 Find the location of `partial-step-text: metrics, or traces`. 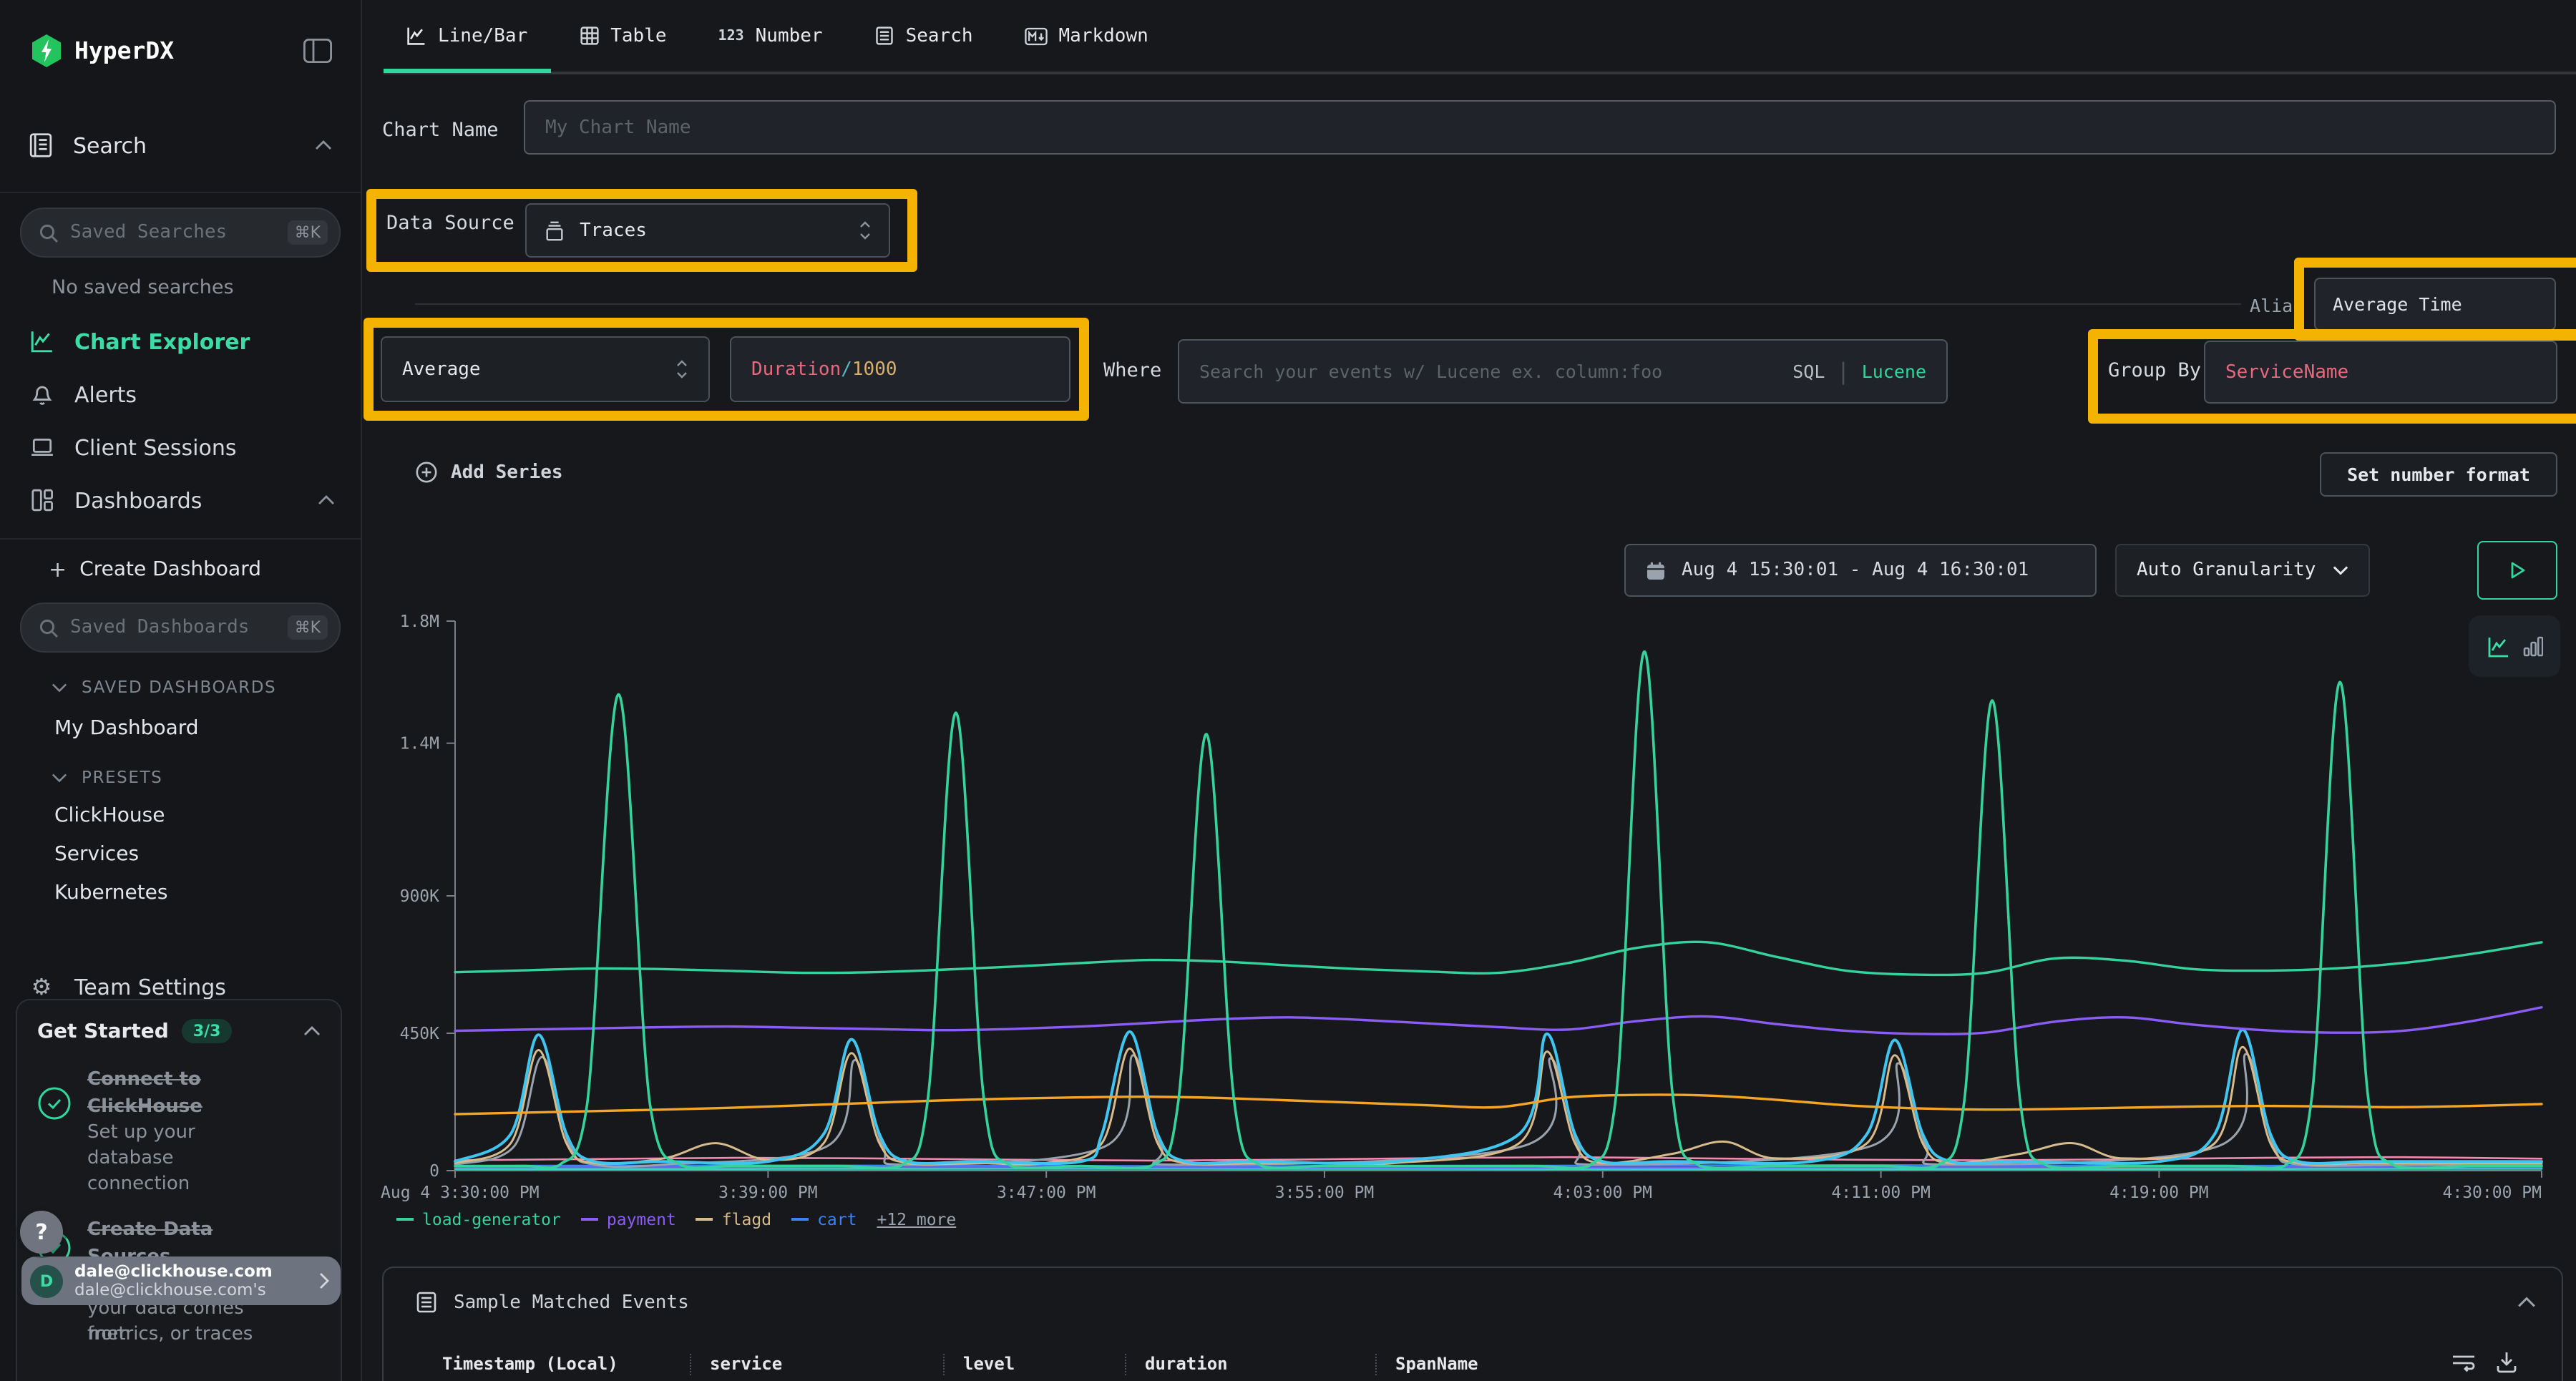

partial-step-text: metrics, or traces is located at coordinates (171, 1334).